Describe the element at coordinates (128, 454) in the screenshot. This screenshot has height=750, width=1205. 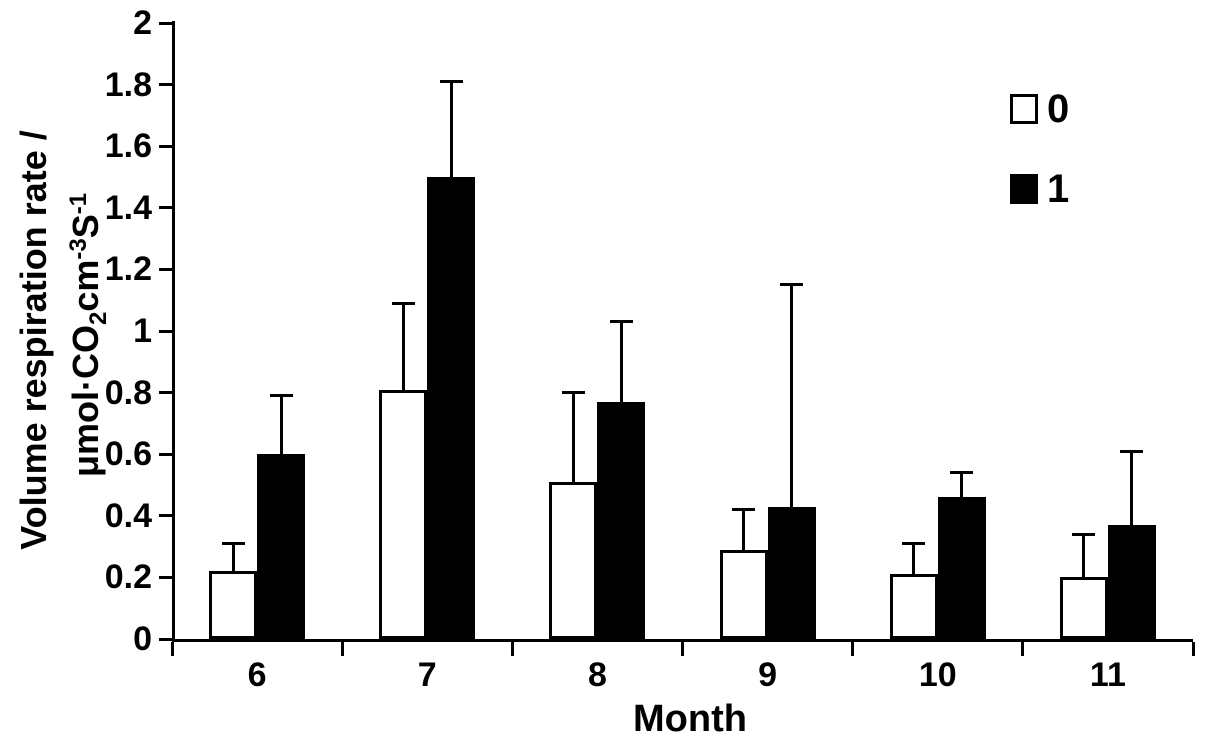
I see `y-axis-tick-label: 0.6` at that location.